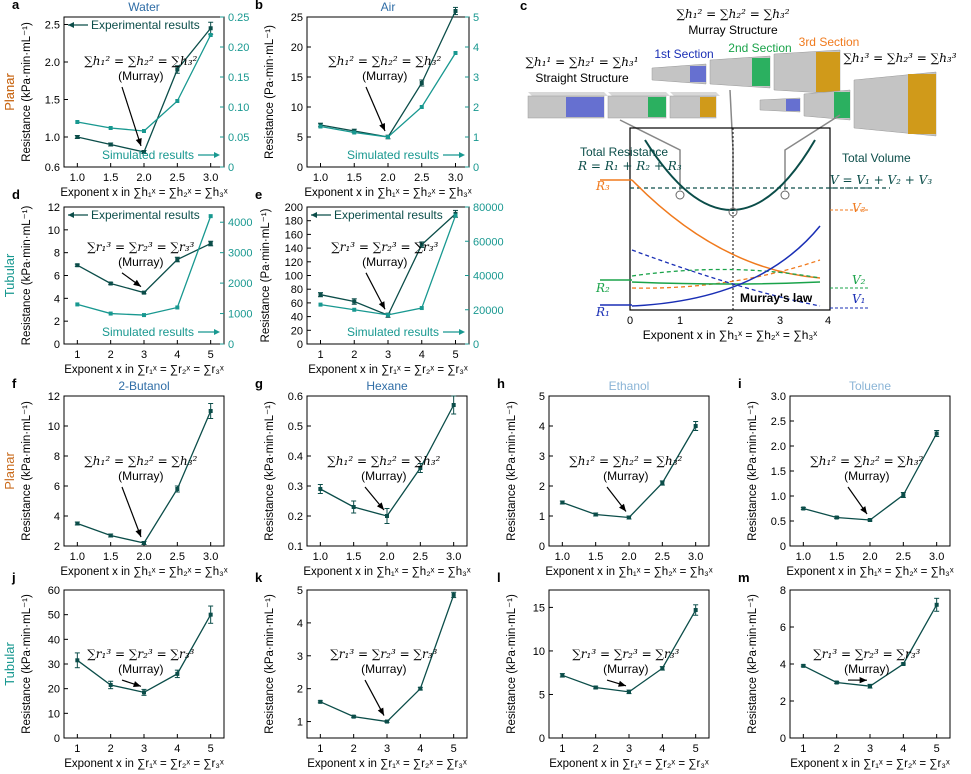  Describe the element at coordinates (488, 311) in the screenshot. I see `y2-tick-label: 20000` at that location.